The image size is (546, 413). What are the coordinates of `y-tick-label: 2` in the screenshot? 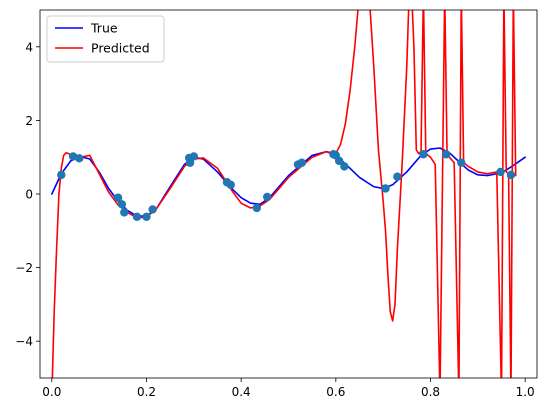 It's located at (29, 121).